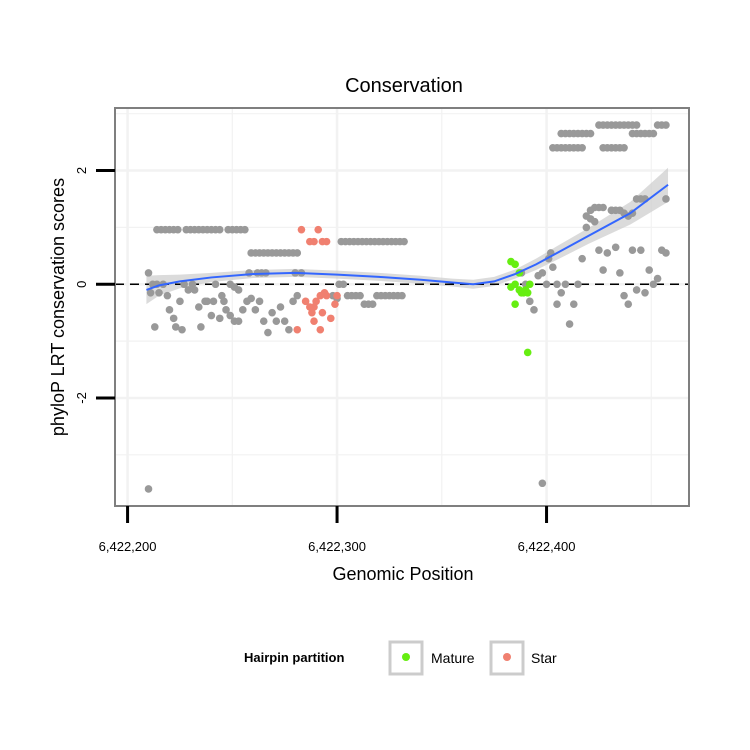 The image size is (750, 750). Describe the element at coordinates (400, 658) in the screenshot. I see `legend: Hairpin partition Mature Star` at that location.